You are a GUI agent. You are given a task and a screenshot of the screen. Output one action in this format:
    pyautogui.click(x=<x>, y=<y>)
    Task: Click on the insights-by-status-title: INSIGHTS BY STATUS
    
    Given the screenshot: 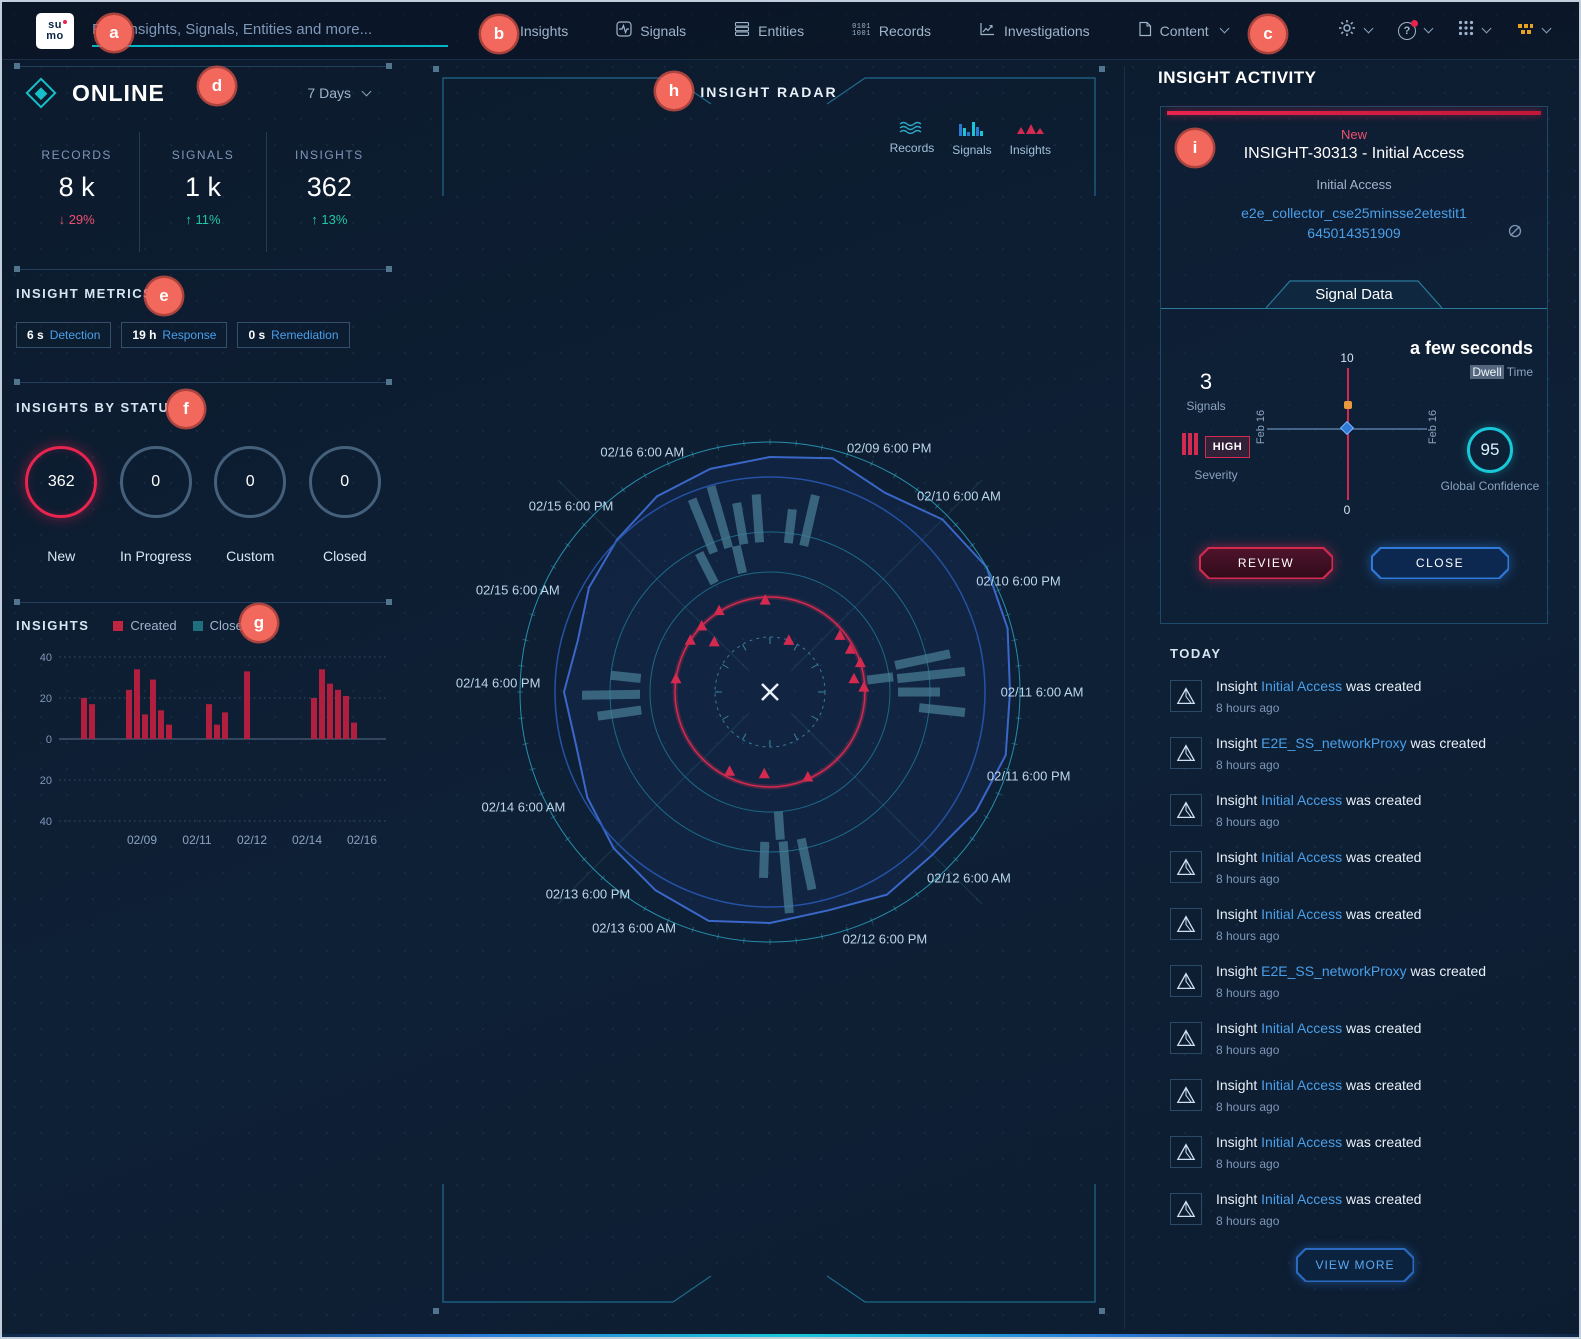 What is the action you would take?
    pyautogui.click(x=98, y=407)
    